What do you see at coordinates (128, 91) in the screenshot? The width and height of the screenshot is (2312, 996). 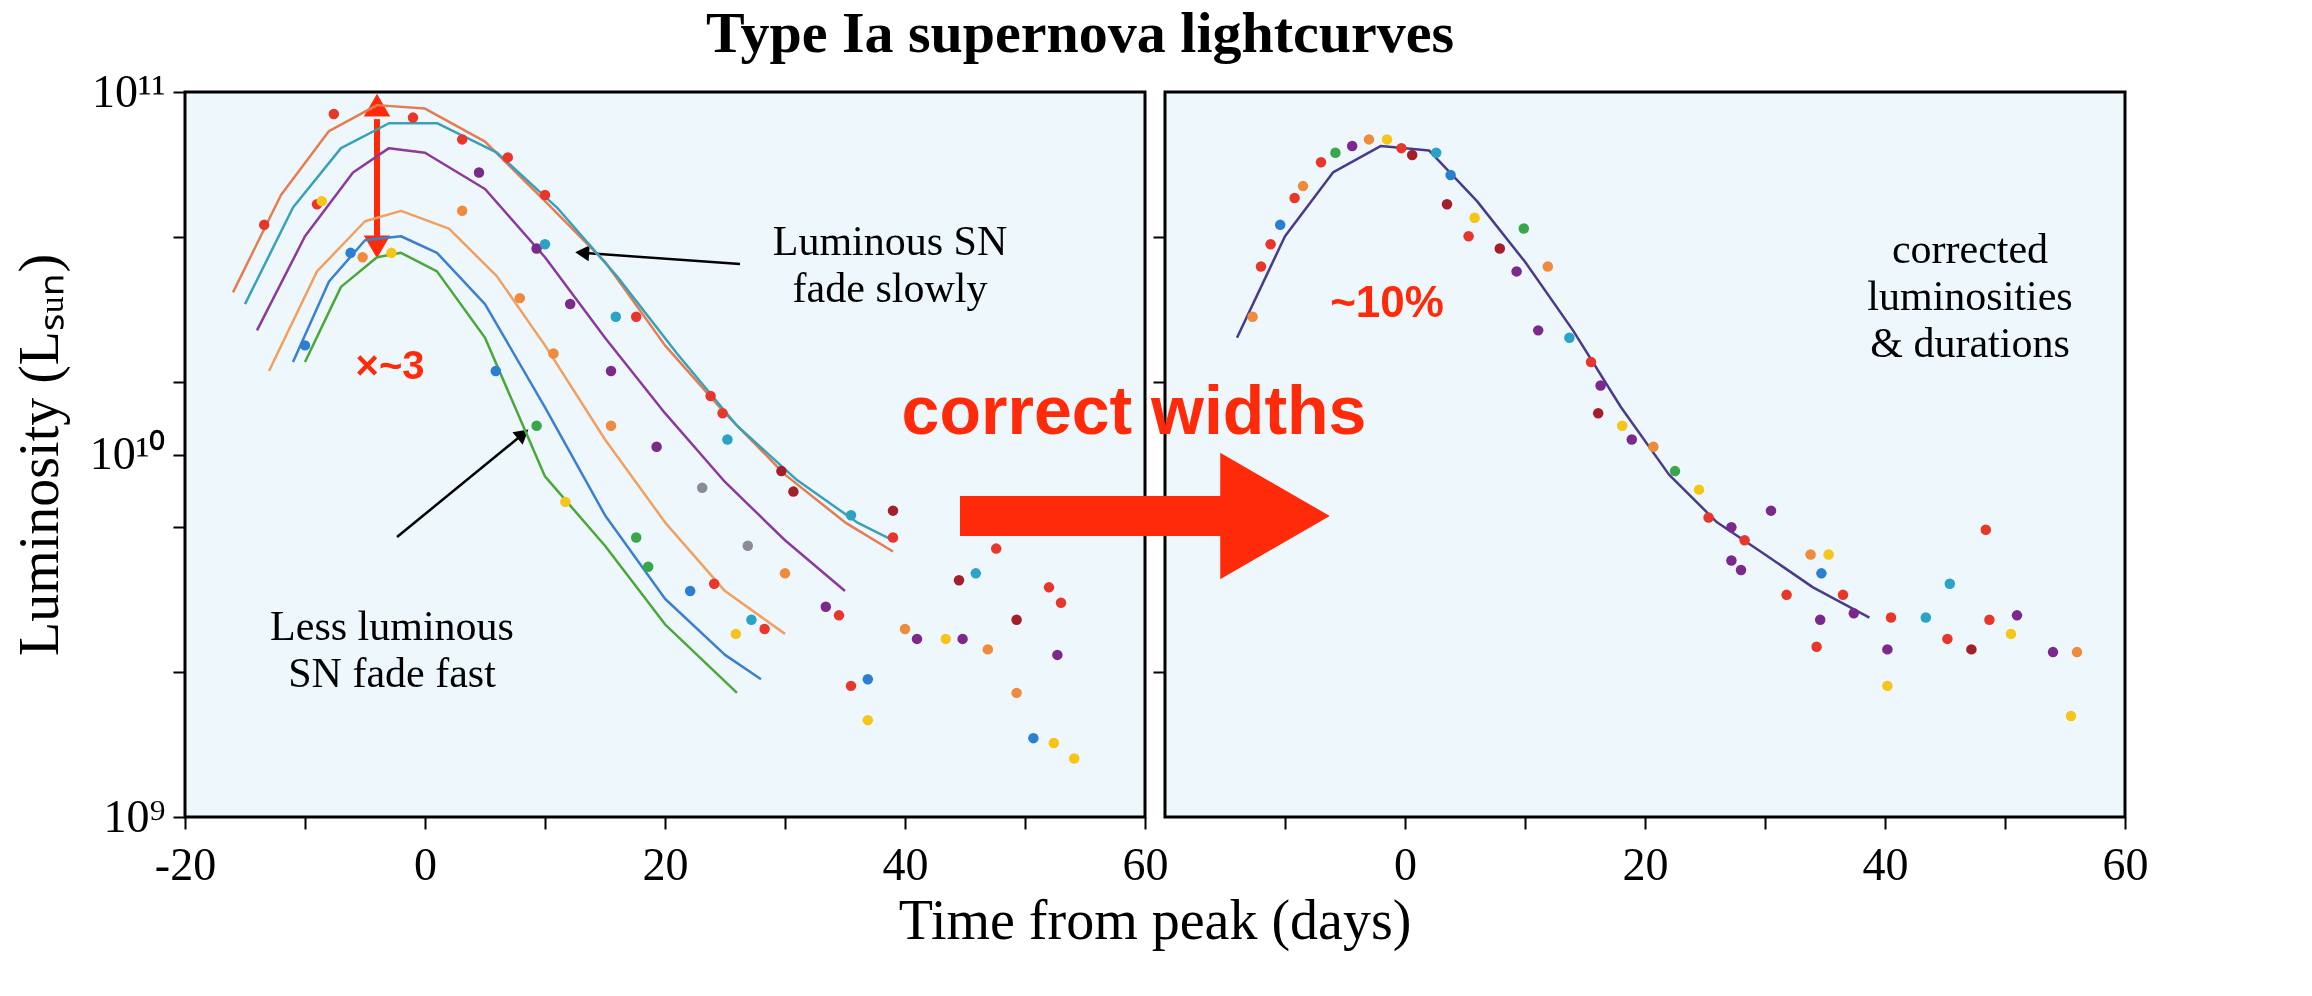 I see `y-tick-label: 10¹¹` at bounding box center [128, 91].